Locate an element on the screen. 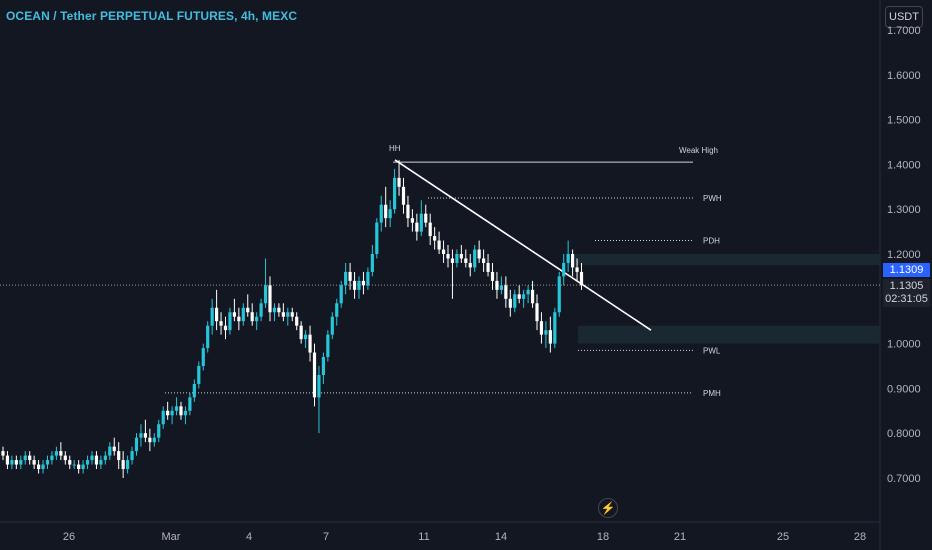 This screenshot has width=932, height=550. x-tick-label: 18 is located at coordinates (603, 537).